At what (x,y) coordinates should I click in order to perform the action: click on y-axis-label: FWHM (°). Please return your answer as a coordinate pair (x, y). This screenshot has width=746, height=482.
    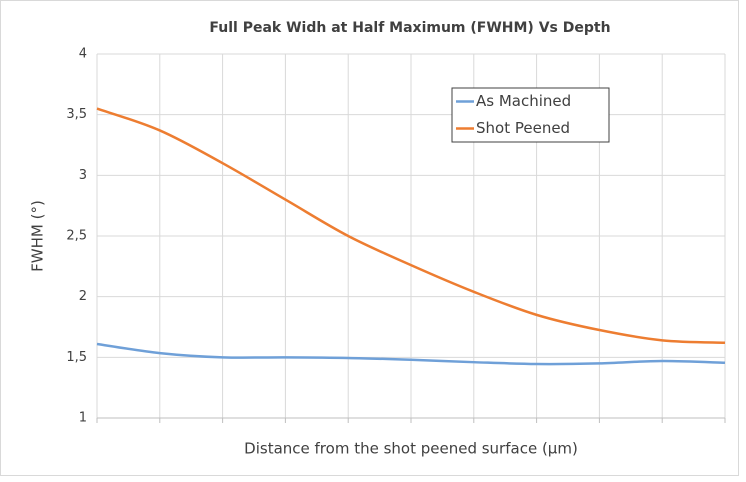
    Looking at the image, I should click on (38, 236).